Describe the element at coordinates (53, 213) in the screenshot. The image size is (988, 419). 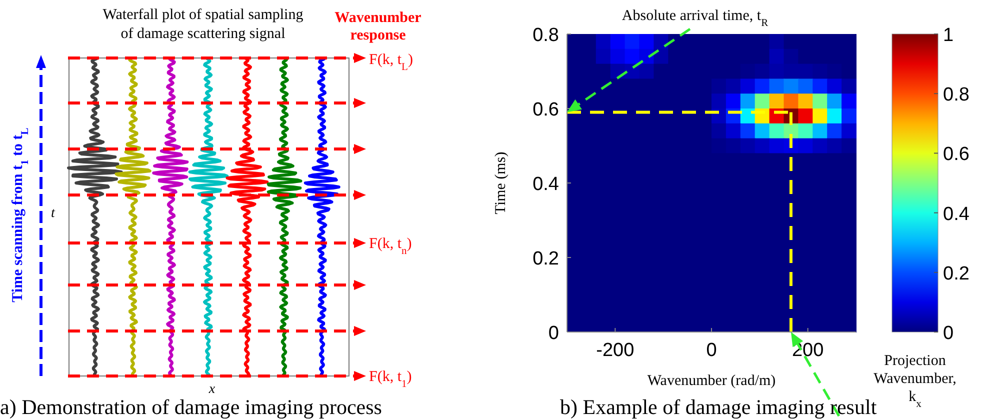
I see `text: t` at that location.